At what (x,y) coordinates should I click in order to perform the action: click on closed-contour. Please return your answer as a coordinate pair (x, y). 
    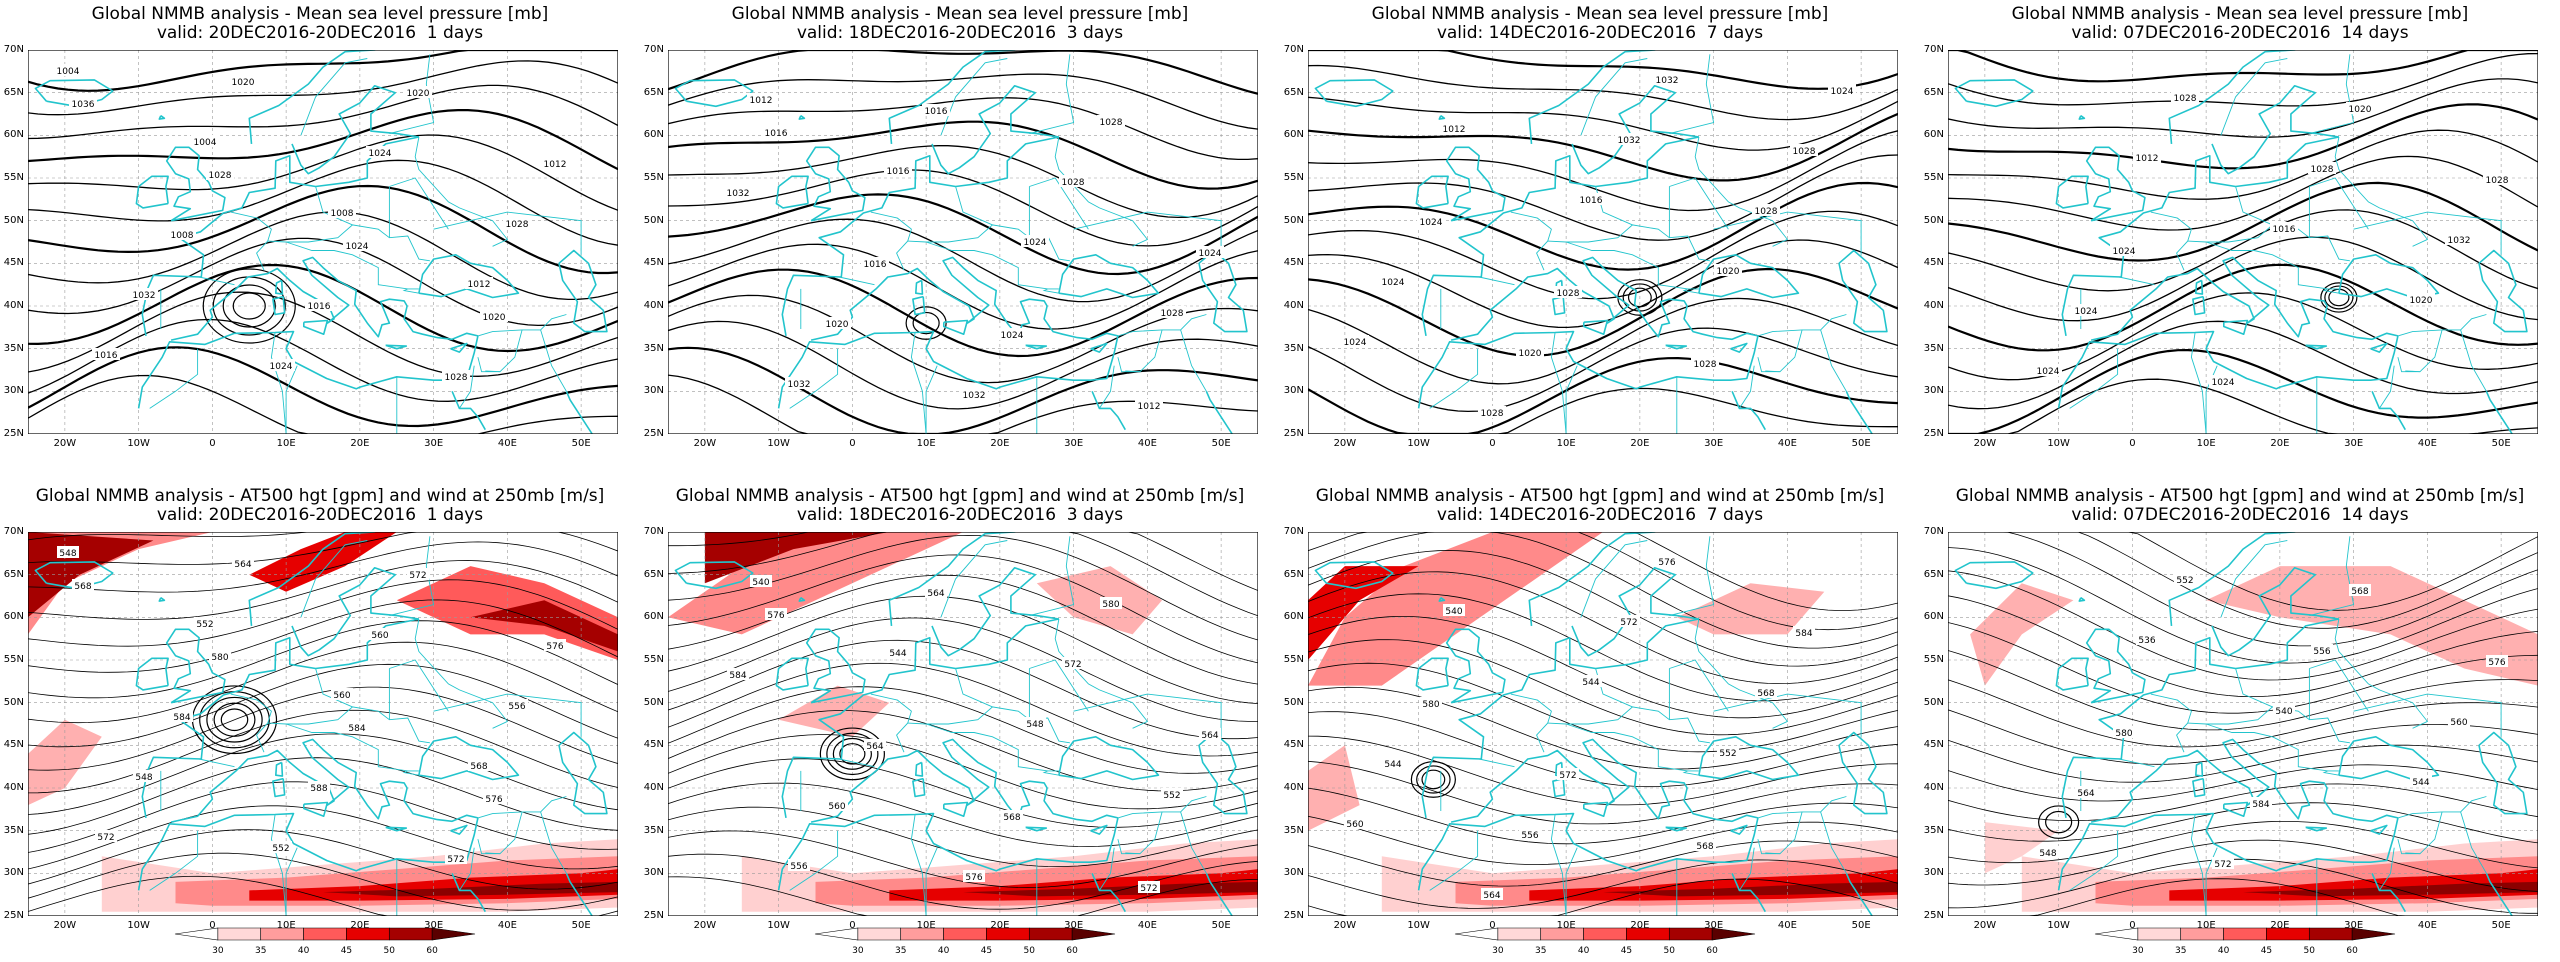
    Looking at the image, I should click on (234, 720).